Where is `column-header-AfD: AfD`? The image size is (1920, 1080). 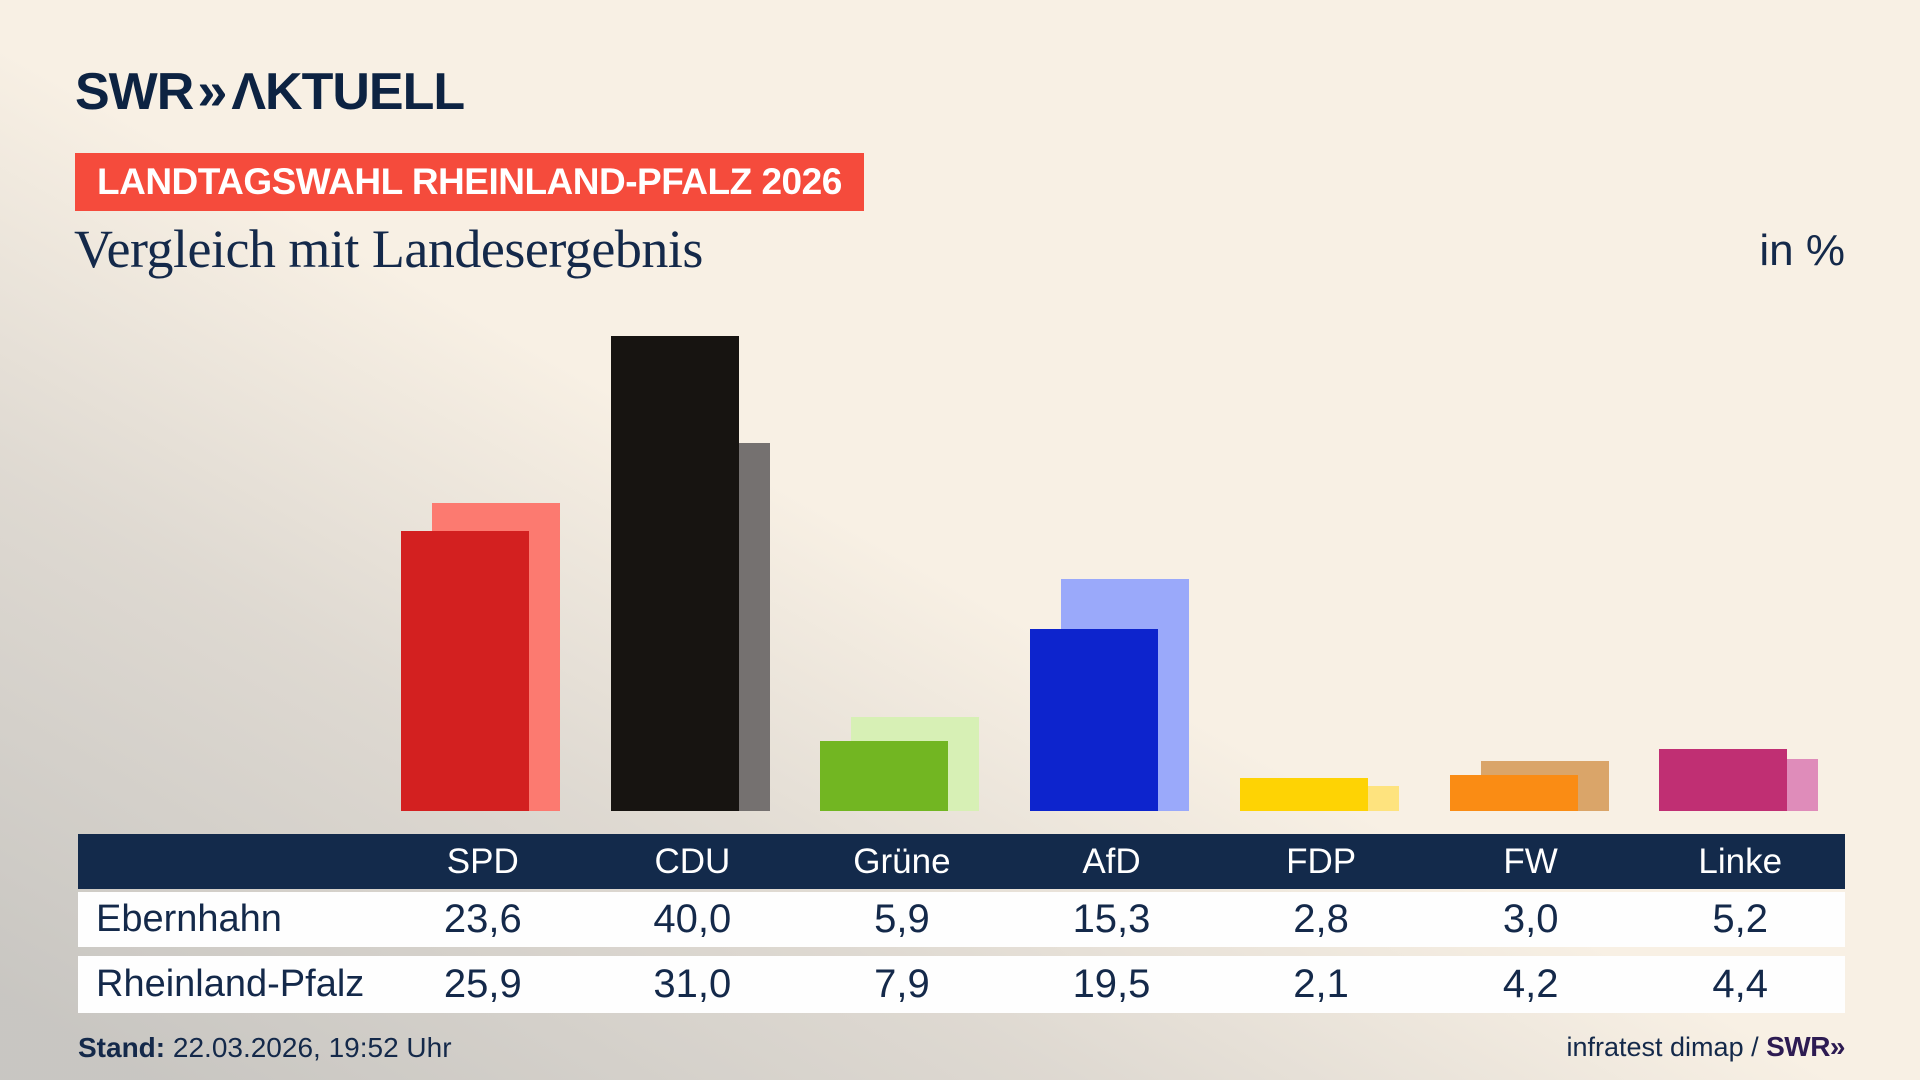 column-header-AfD: AfD is located at coordinates (1111, 861).